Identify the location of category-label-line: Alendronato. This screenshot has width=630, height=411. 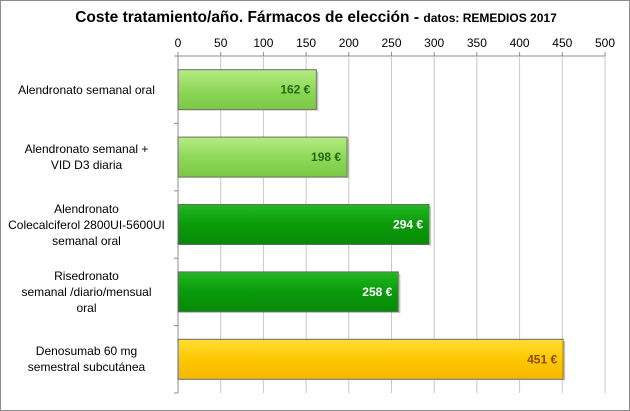
(86, 208).